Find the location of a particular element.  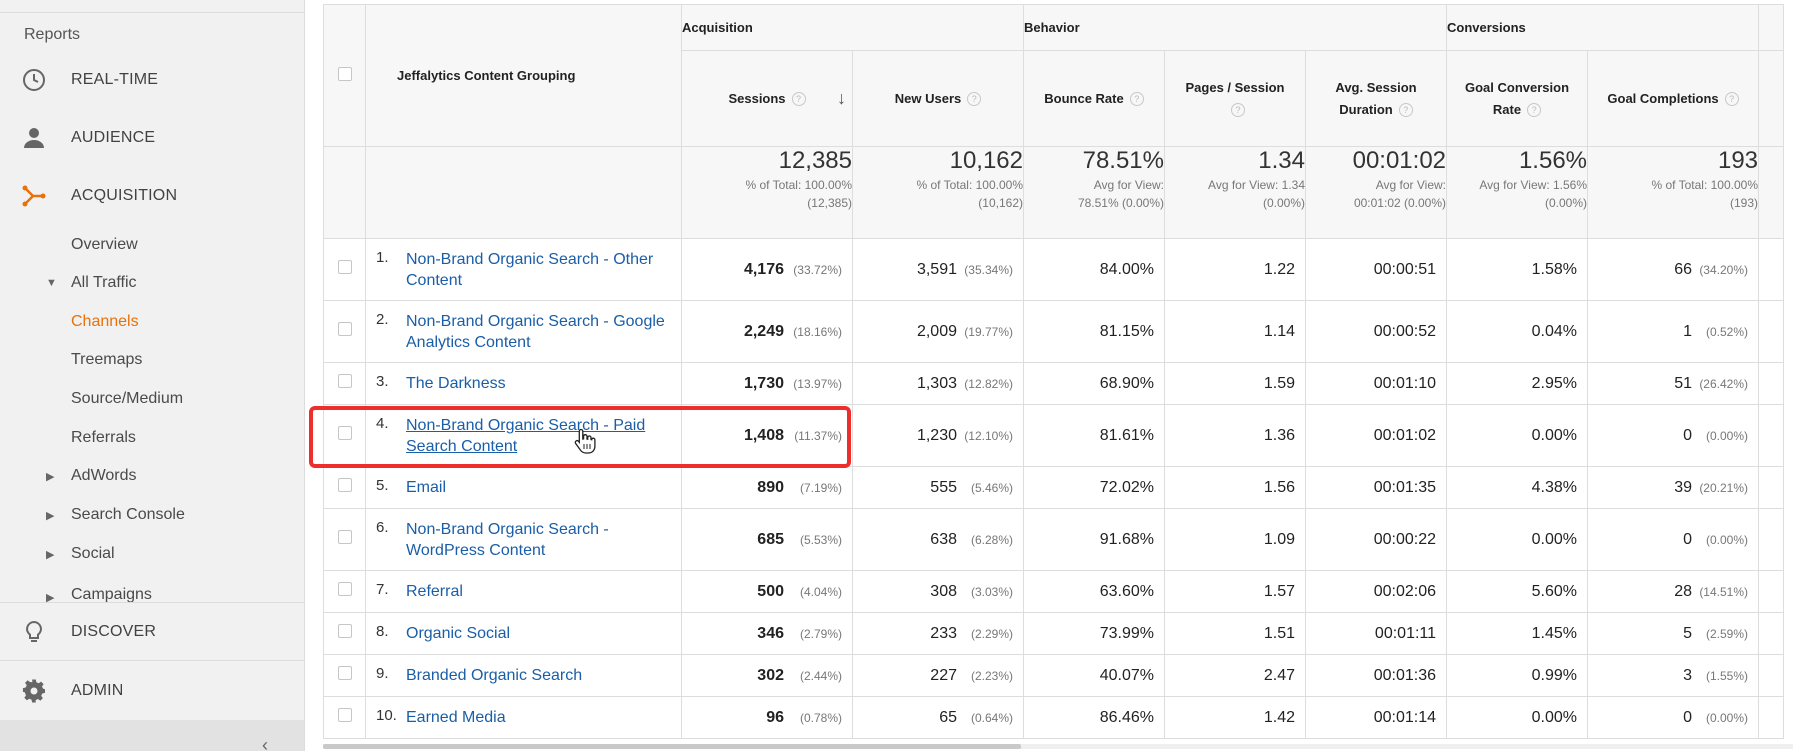

row-dimension-link: Non-Brand Organic Search - Other Content is located at coordinates (530, 269).